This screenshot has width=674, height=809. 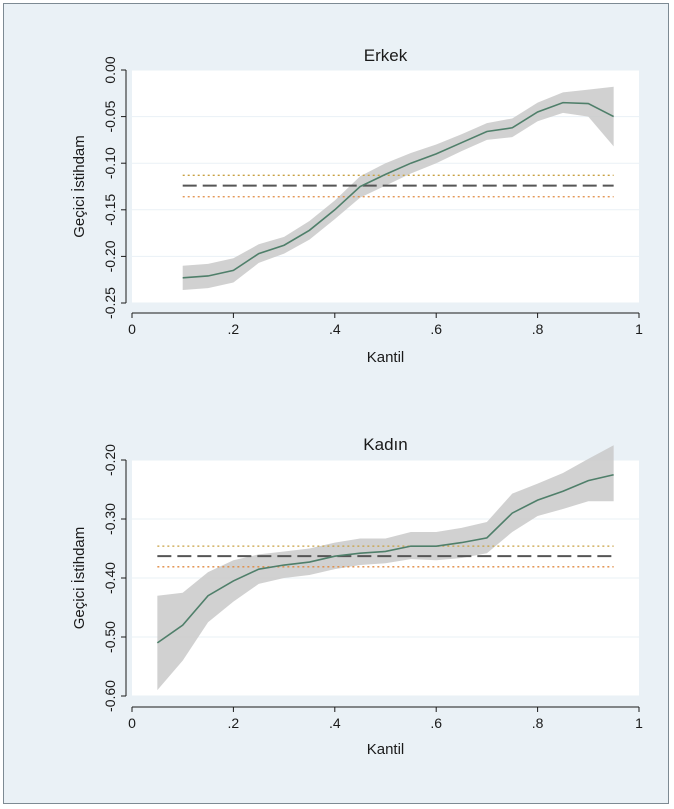 I want to click on y-tick-label: 0.00, so click(x=110, y=69).